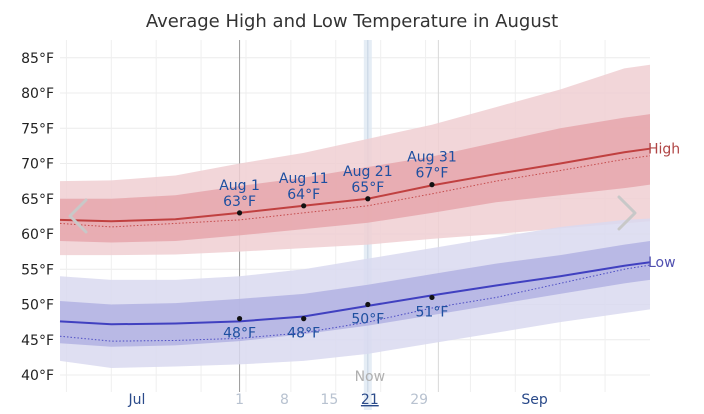 This screenshot has height=414, width=704. What do you see at coordinates (367, 320) in the screenshot?
I see `low-annotation-value: 50°F` at bounding box center [367, 320].